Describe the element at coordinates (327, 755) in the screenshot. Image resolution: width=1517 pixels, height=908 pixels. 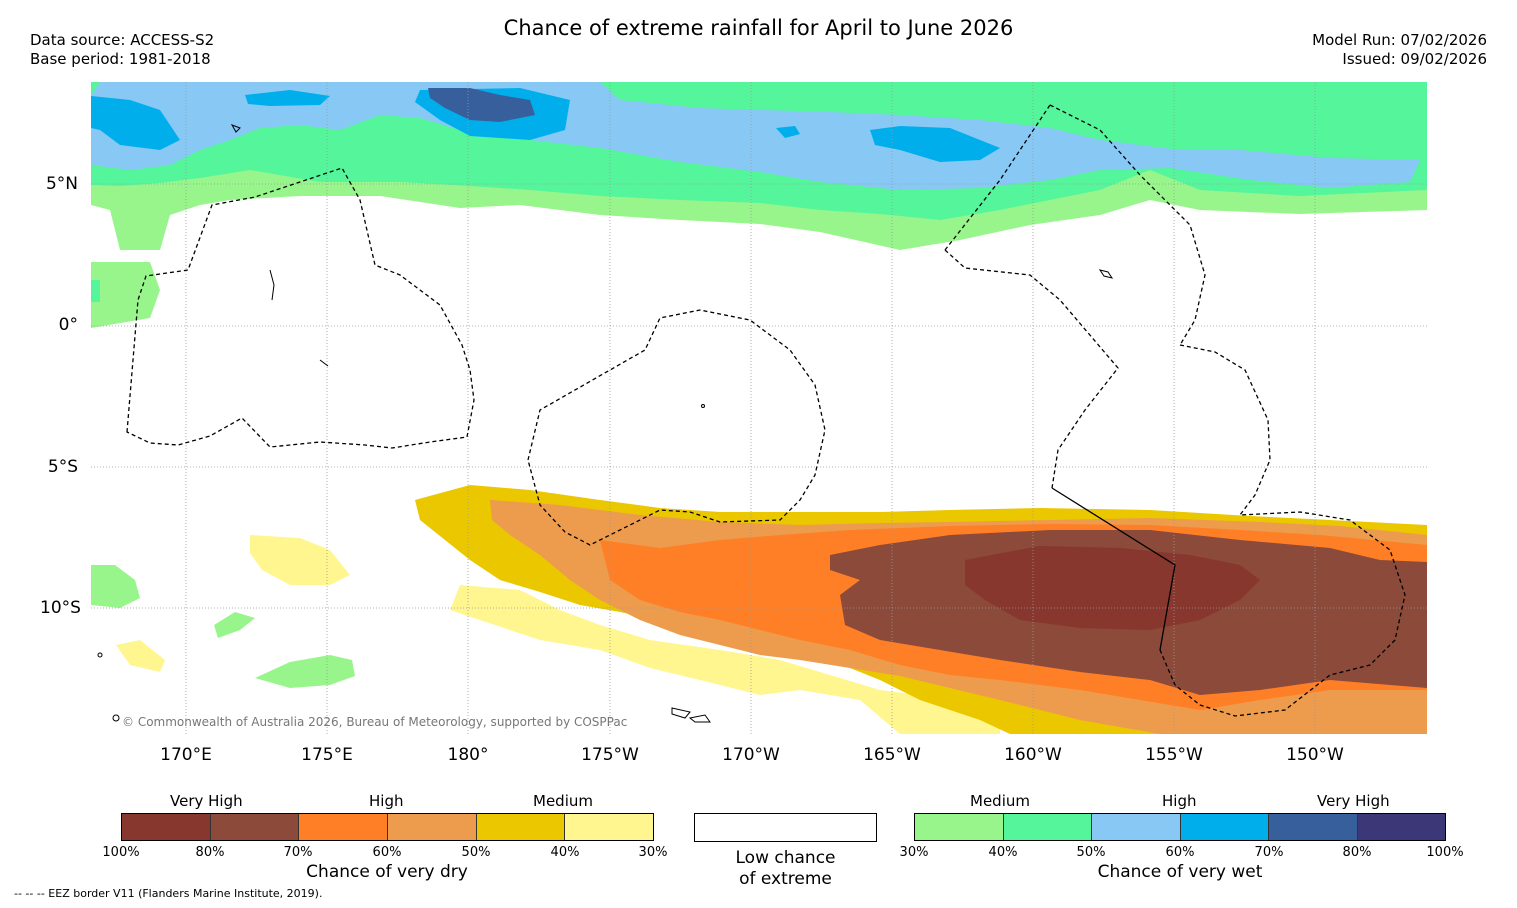
I see `lon-label-175e: 175°E` at that location.